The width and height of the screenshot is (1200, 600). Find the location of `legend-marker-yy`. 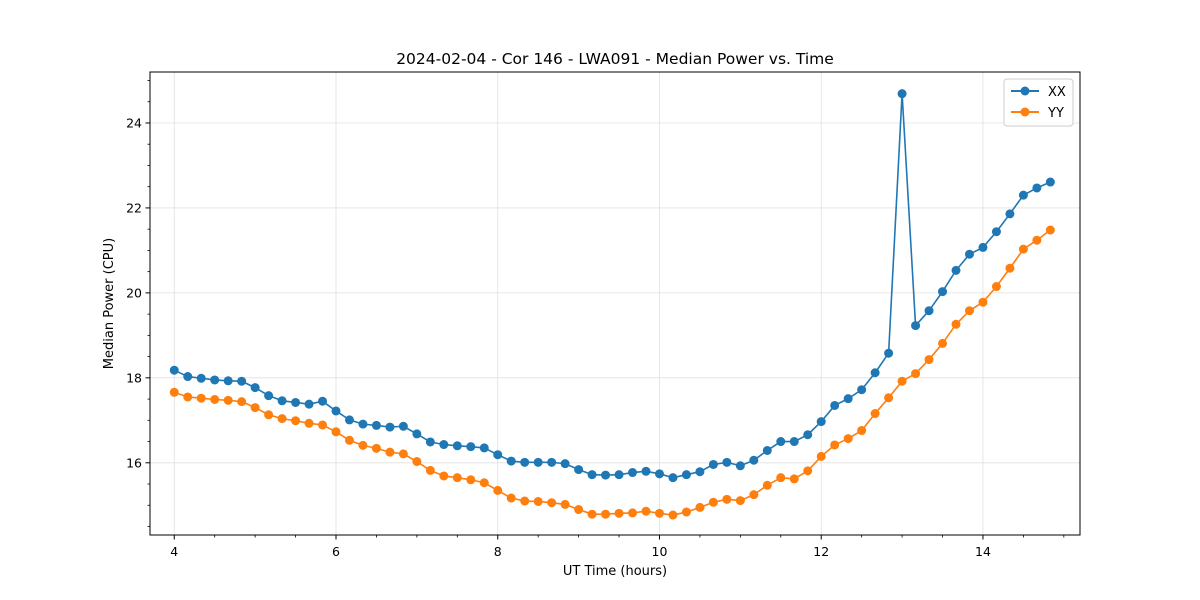

legend-marker-yy is located at coordinates (1025, 112).